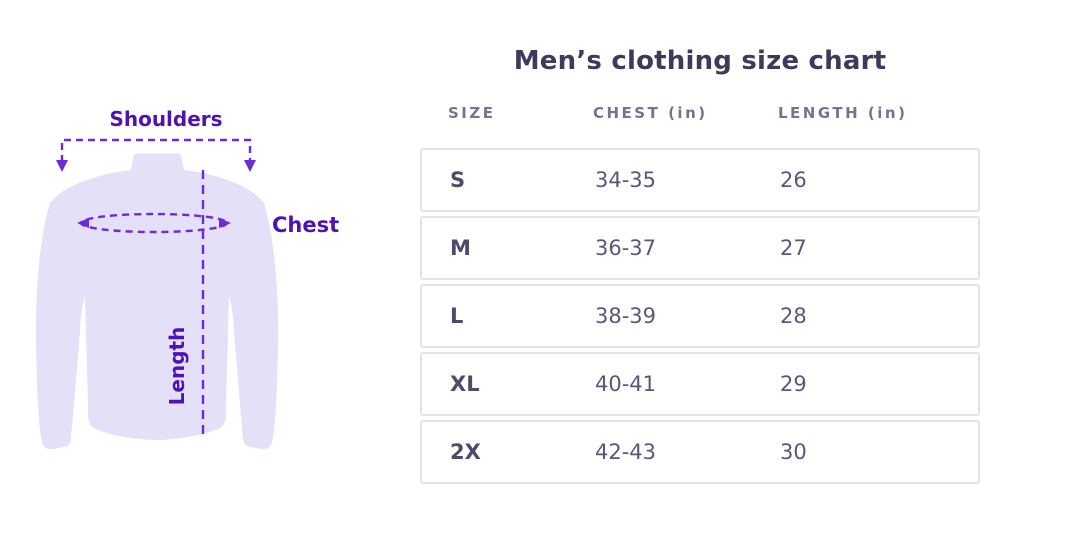 The width and height of the screenshot is (1080, 542). Describe the element at coordinates (626, 180) in the screenshot. I see `cell-chest: 34-35` at that location.